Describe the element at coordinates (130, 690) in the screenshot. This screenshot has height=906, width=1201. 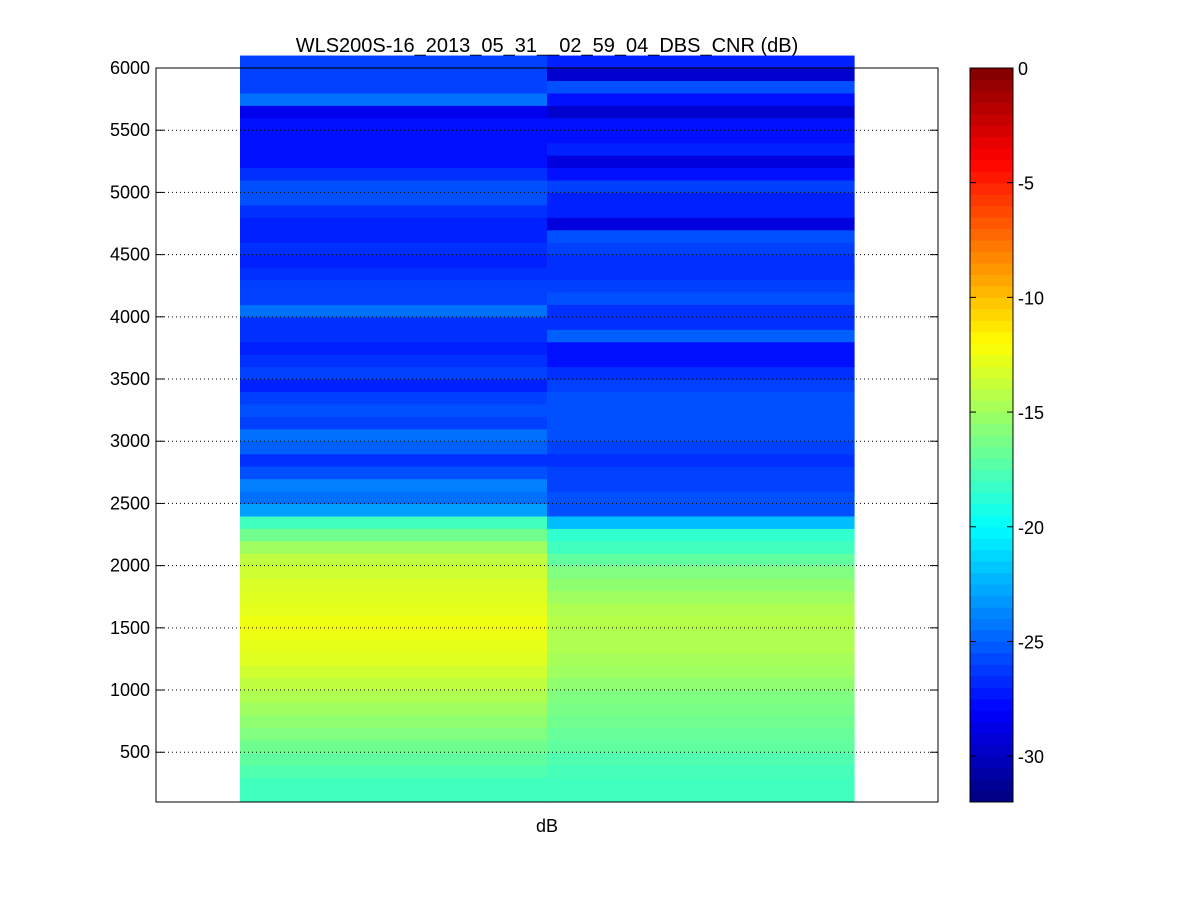
I see `y-tick-label: 1000` at that location.